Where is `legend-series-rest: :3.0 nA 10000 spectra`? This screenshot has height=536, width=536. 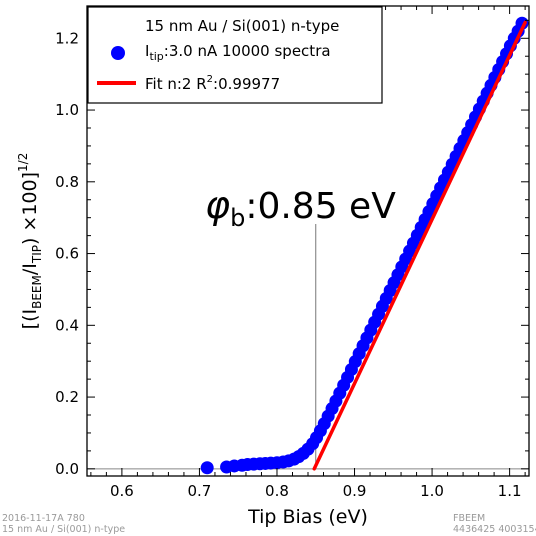
legend-series-rest: :3.0 nA 10000 spectra is located at coordinates (247, 51).